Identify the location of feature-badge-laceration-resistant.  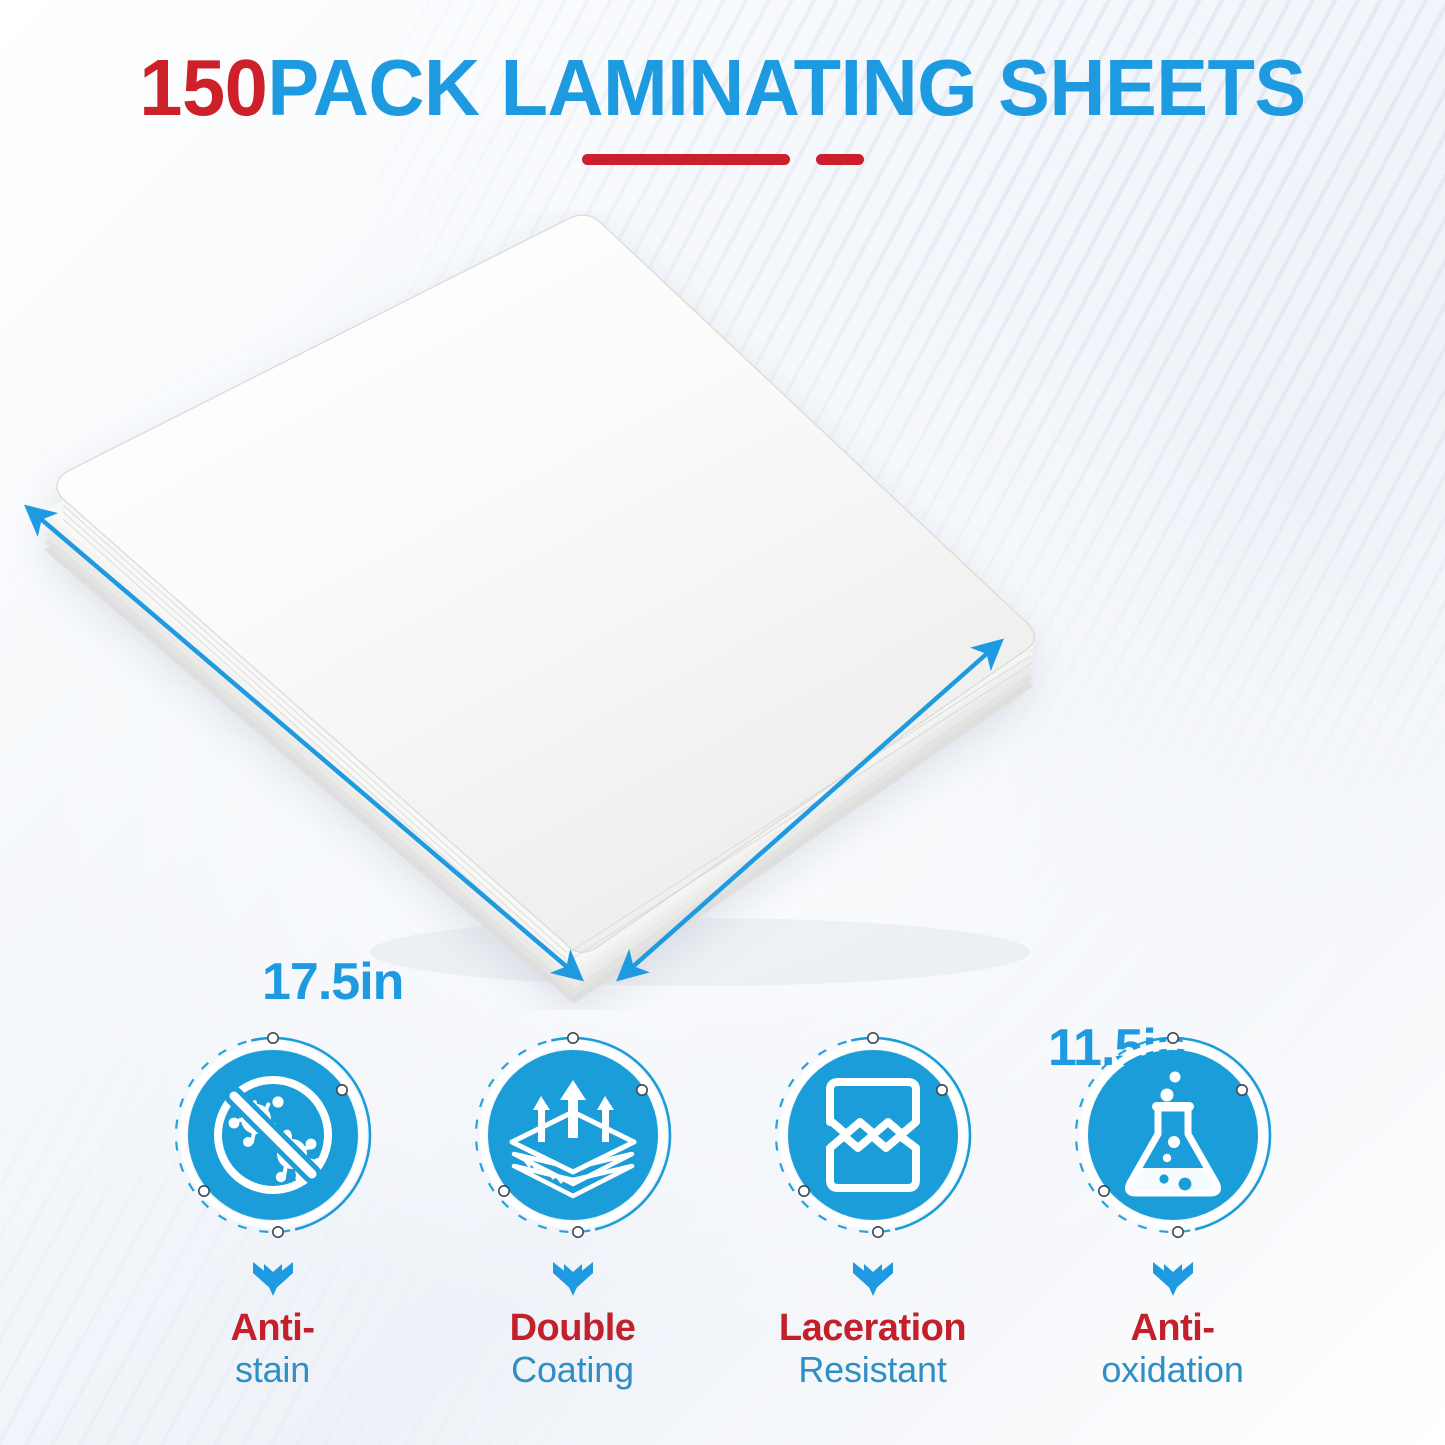
(873, 1135).